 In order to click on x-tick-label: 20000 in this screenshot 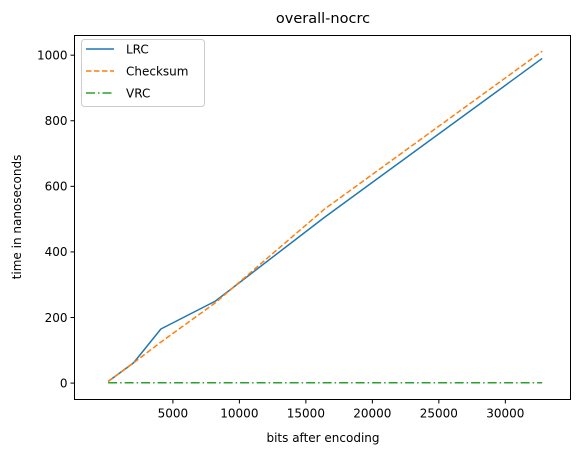, I will do `click(372, 414)`.